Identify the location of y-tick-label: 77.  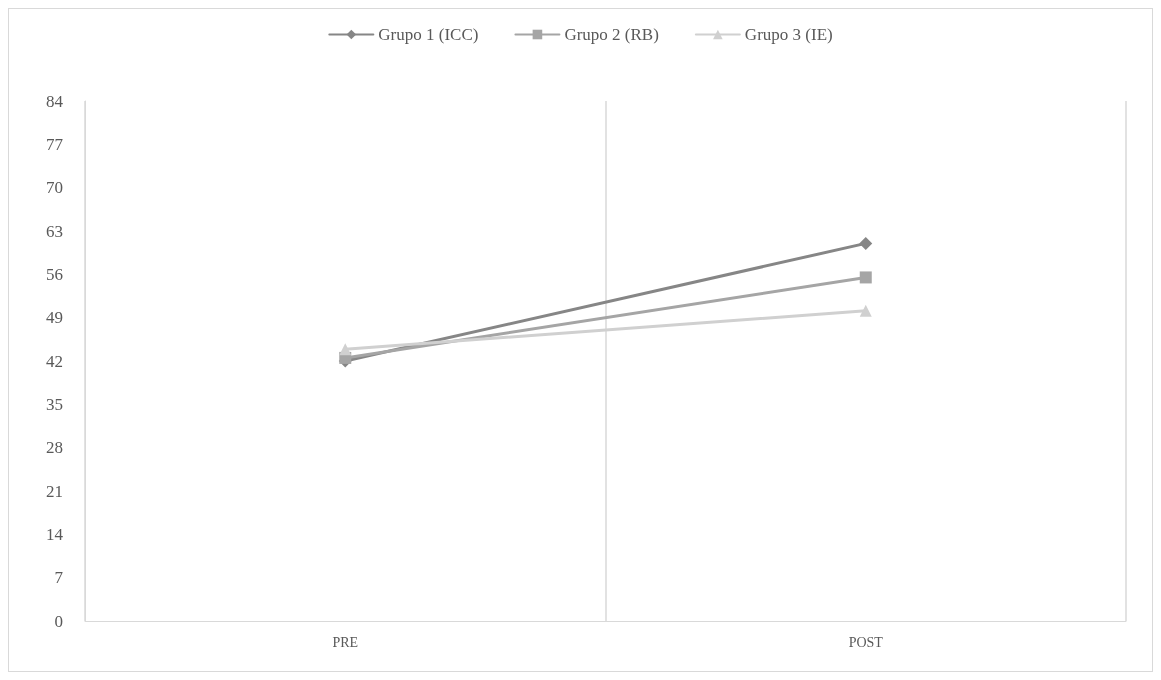
(55, 144).